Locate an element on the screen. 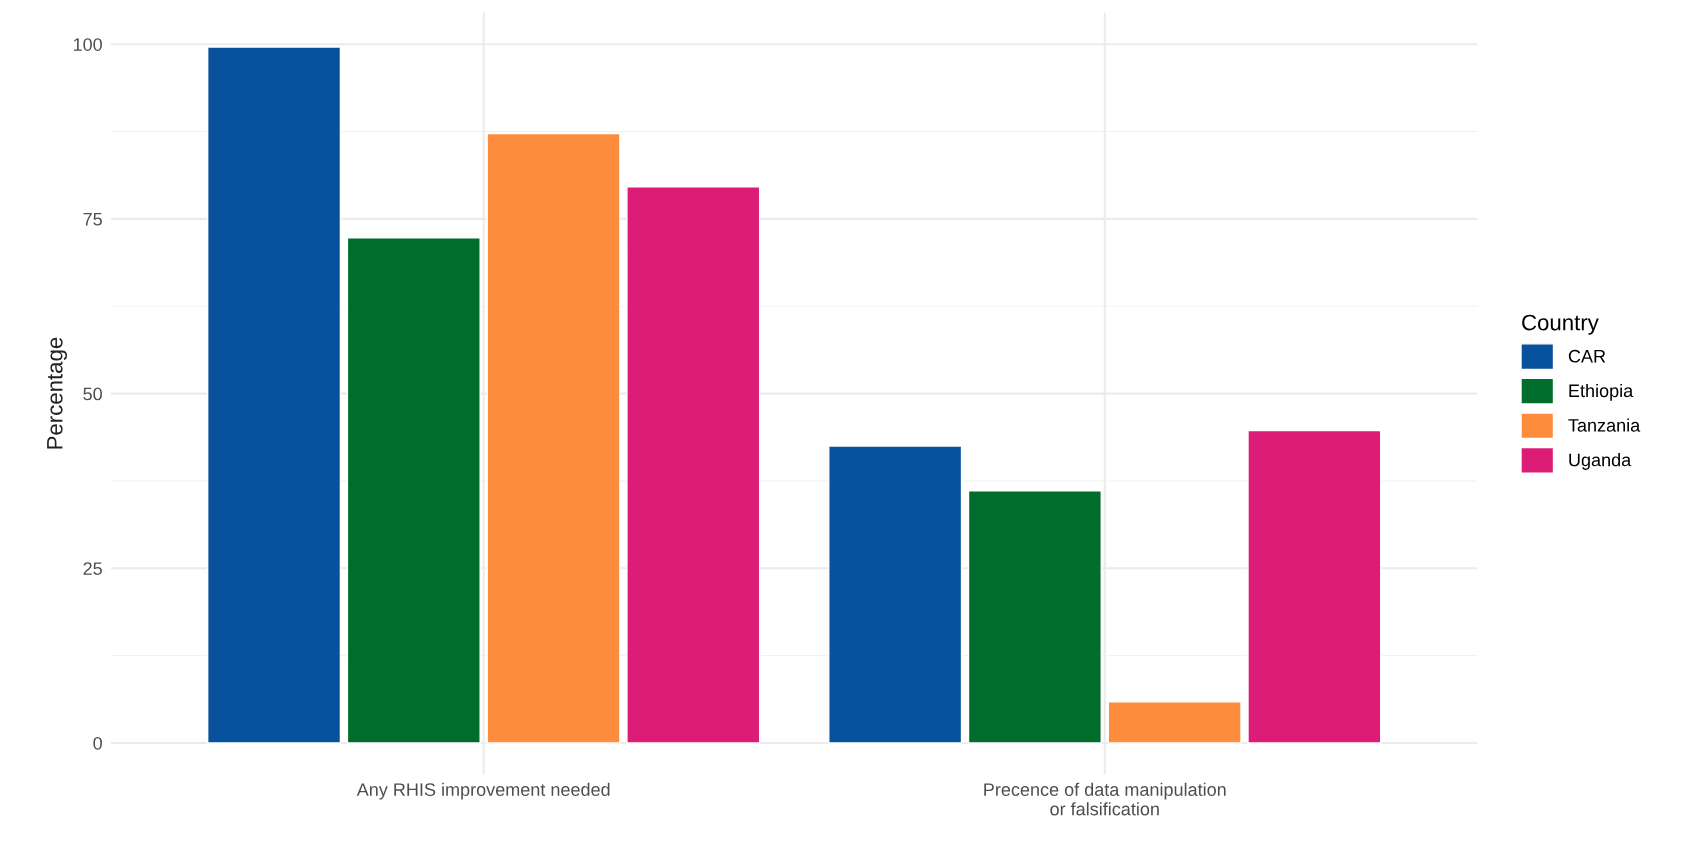  y-axis-title: Percentage is located at coordinates (57, 393).